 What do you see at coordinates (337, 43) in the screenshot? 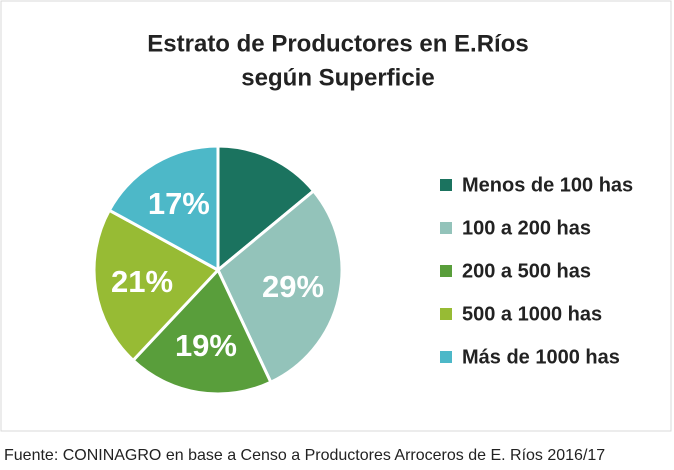
I see `chart-title: Estrato de Productores en E.Ríos` at bounding box center [337, 43].